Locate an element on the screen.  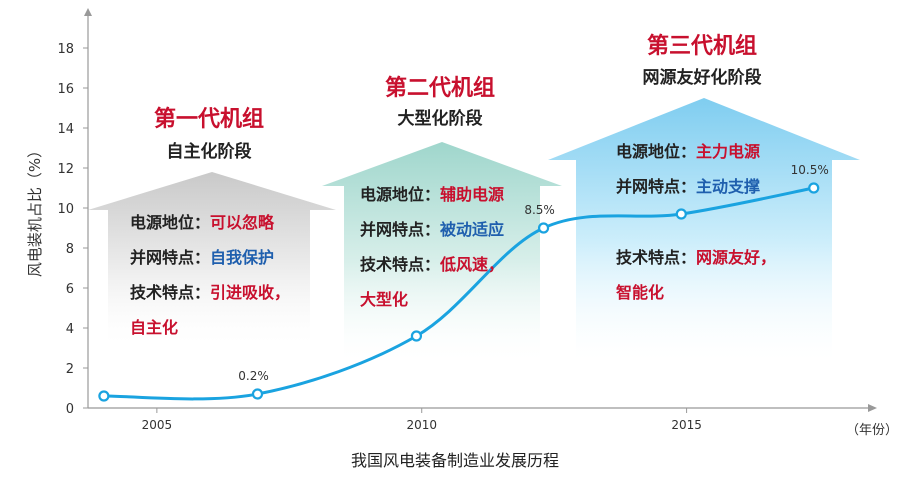
gen1-feature-1-value: 可以忽略 is located at coordinates (242, 222).